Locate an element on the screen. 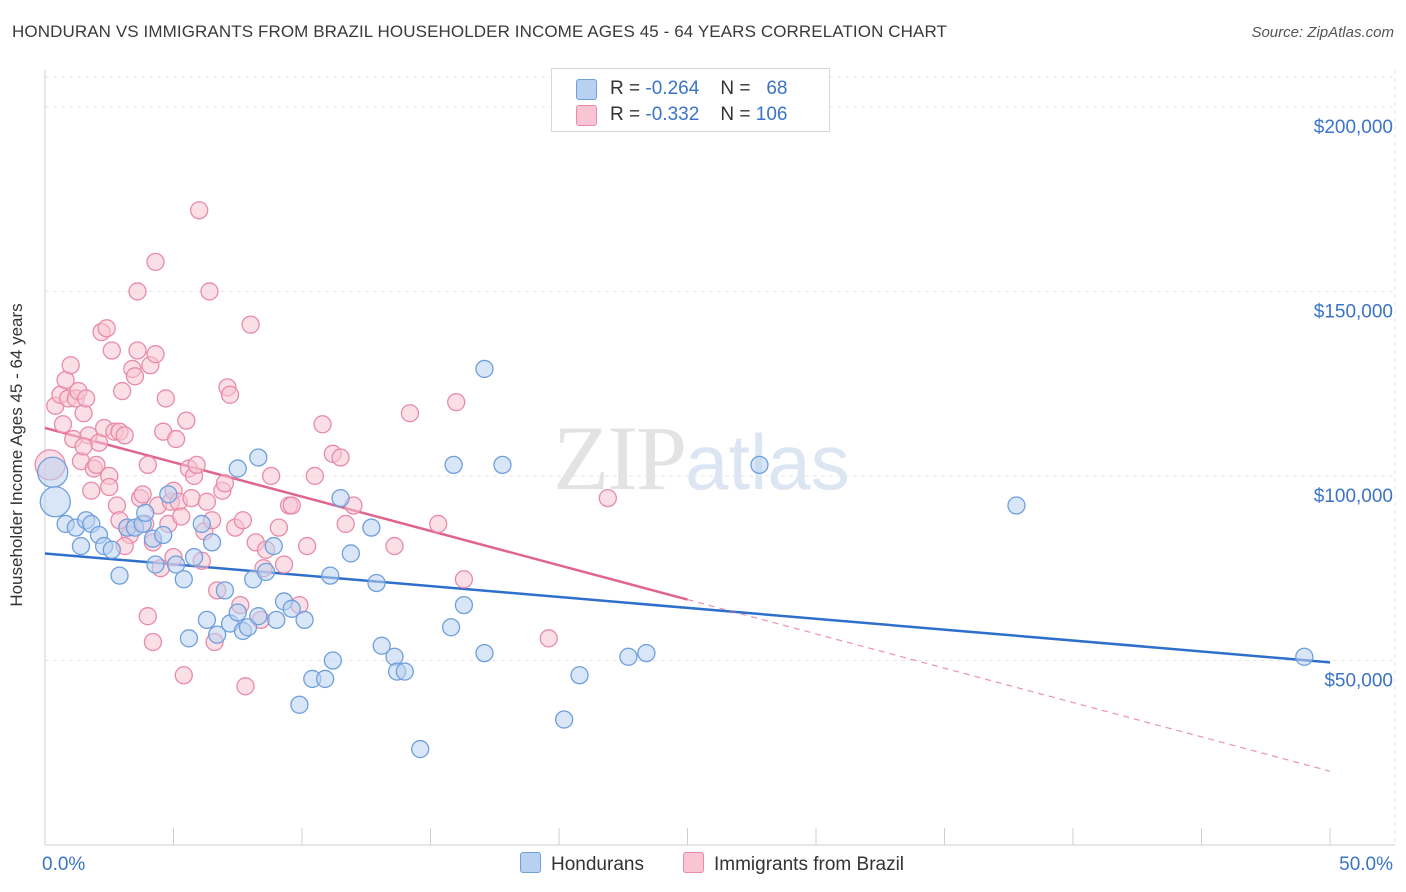  source-attribution: Source: ZipAtlas.com is located at coordinates (1322, 32).